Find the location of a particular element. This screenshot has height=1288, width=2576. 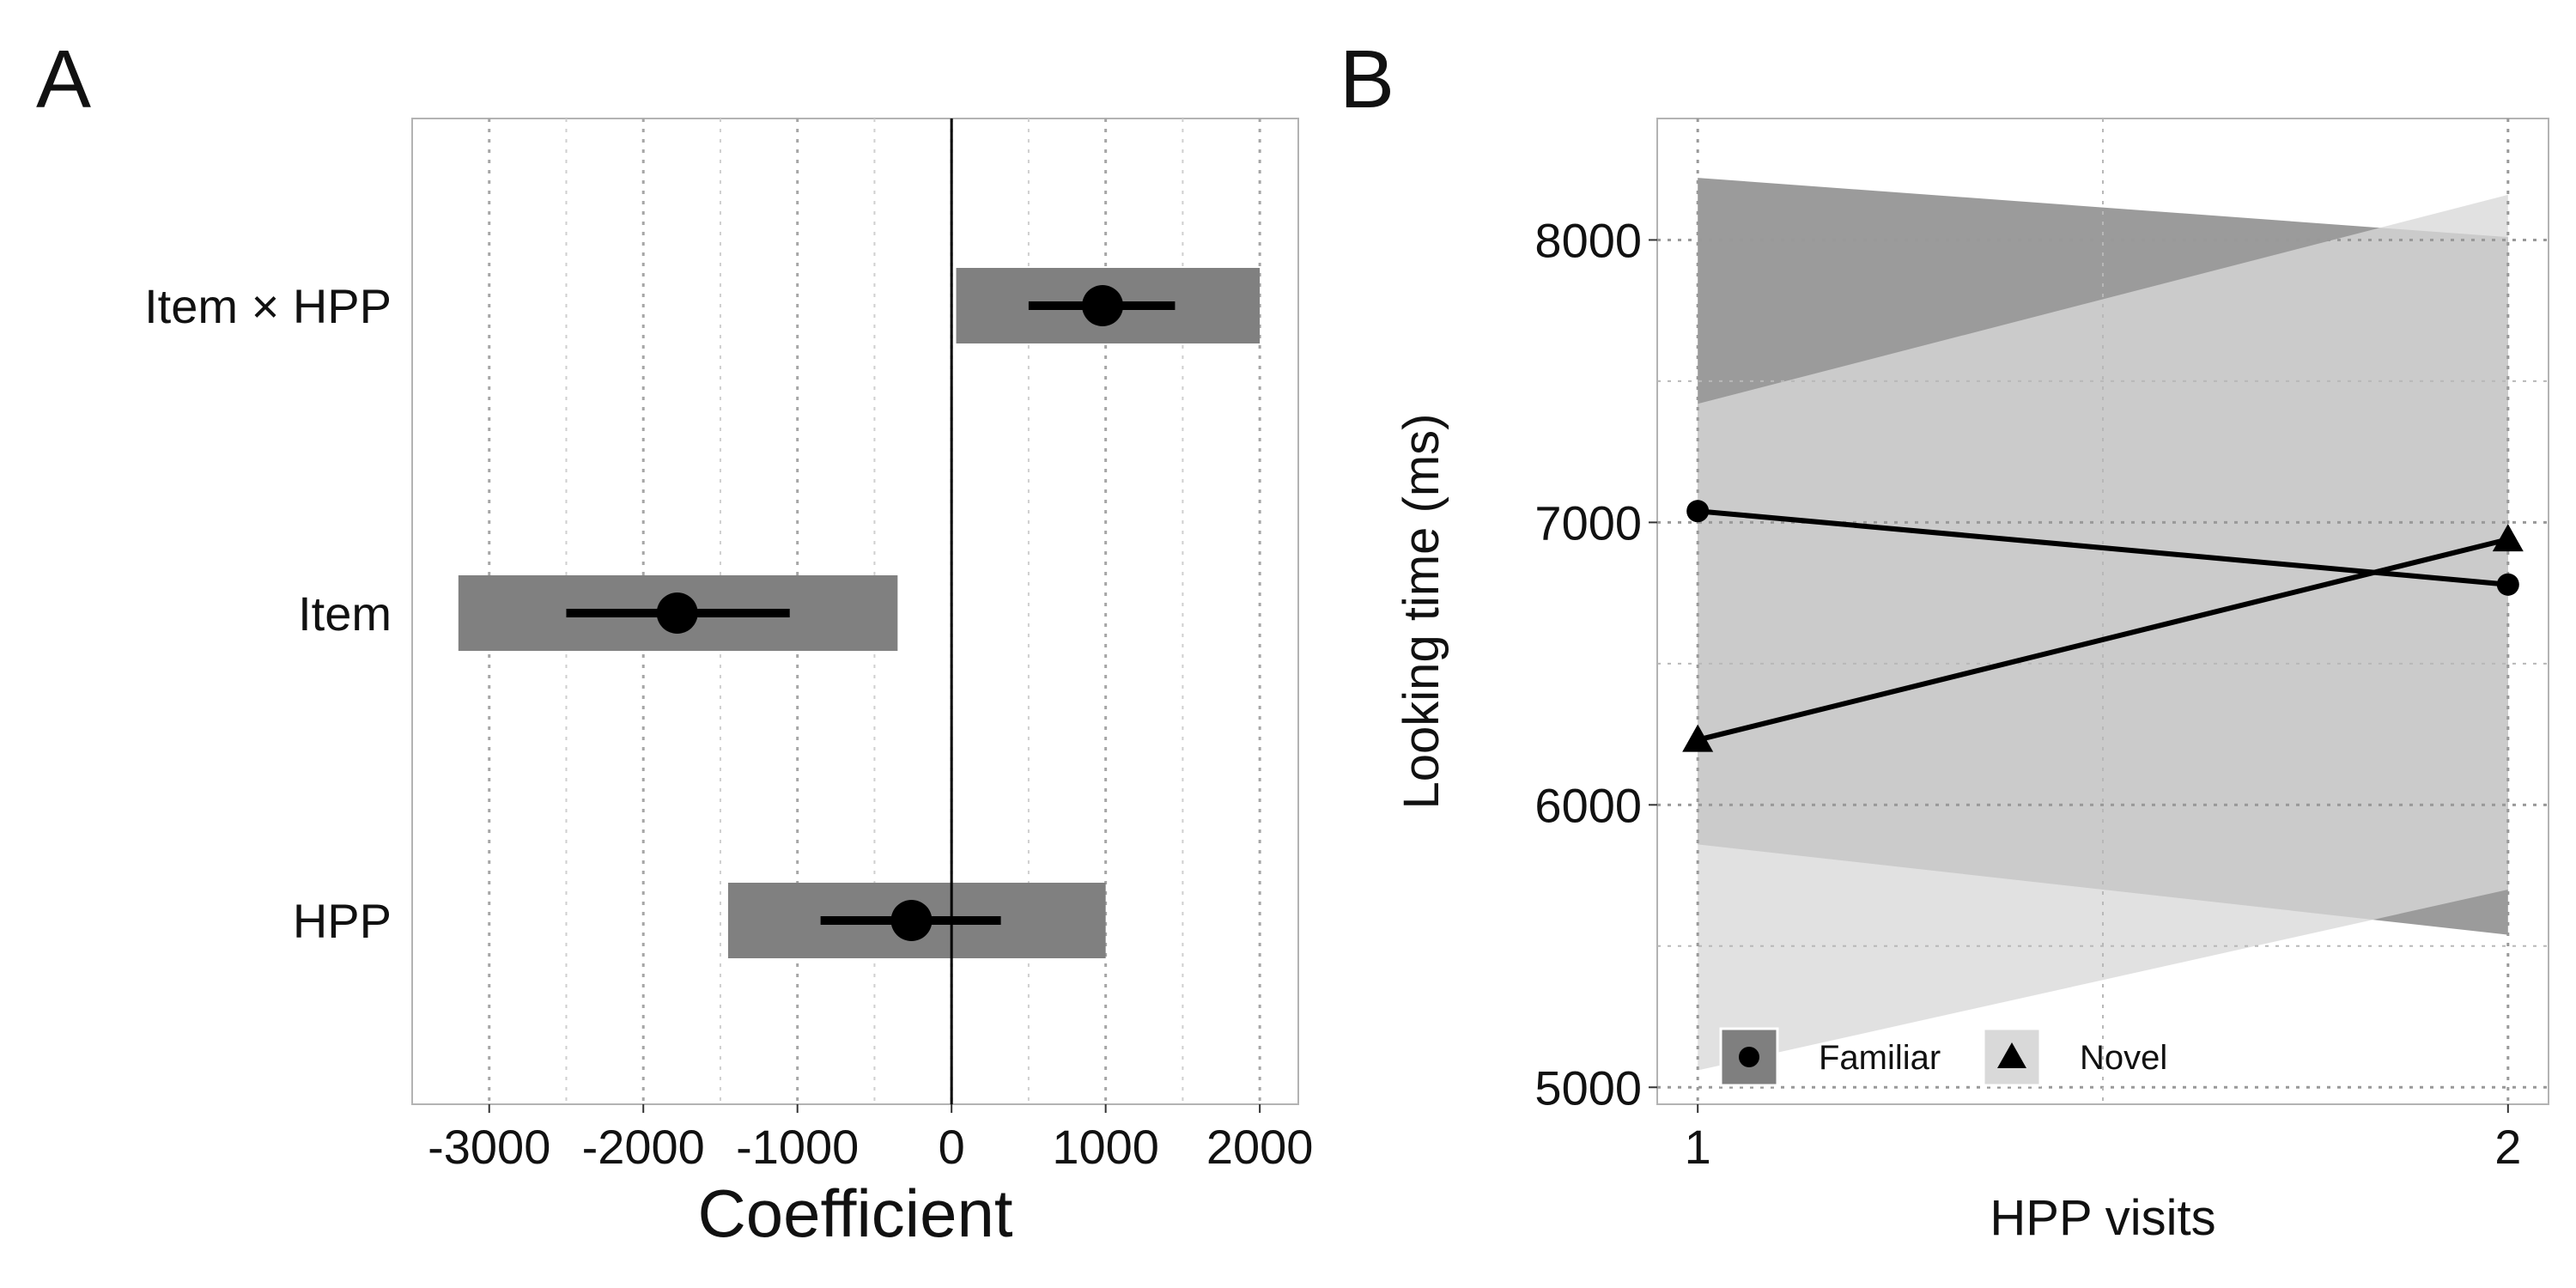

panel-b-y-tick-label: 8000 is located at coordinates (1588, 240).